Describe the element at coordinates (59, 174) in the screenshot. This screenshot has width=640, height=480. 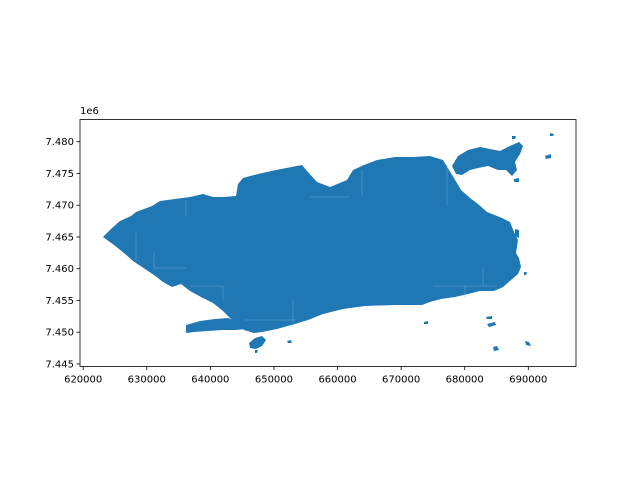
I see `y-tick-label: 7.475` at that location.